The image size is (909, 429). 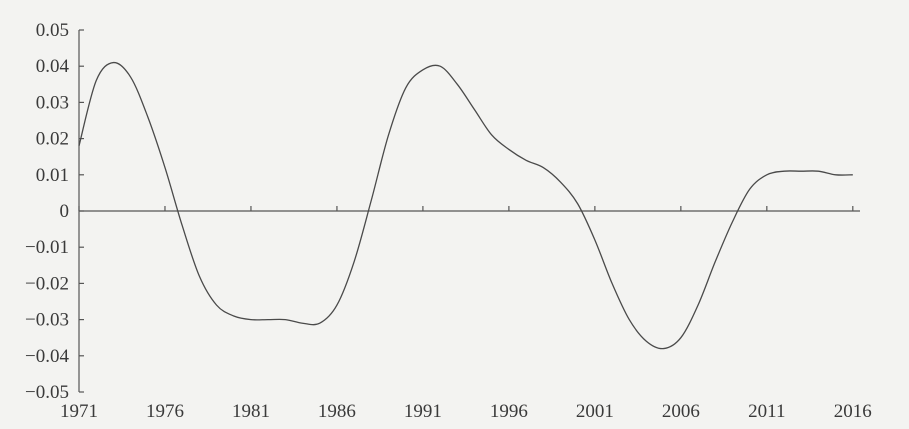 What do you see at coordinates (165, 411) in the screenshot?
I see `x-tick-label: 1976` at bounding box center [165, 411].